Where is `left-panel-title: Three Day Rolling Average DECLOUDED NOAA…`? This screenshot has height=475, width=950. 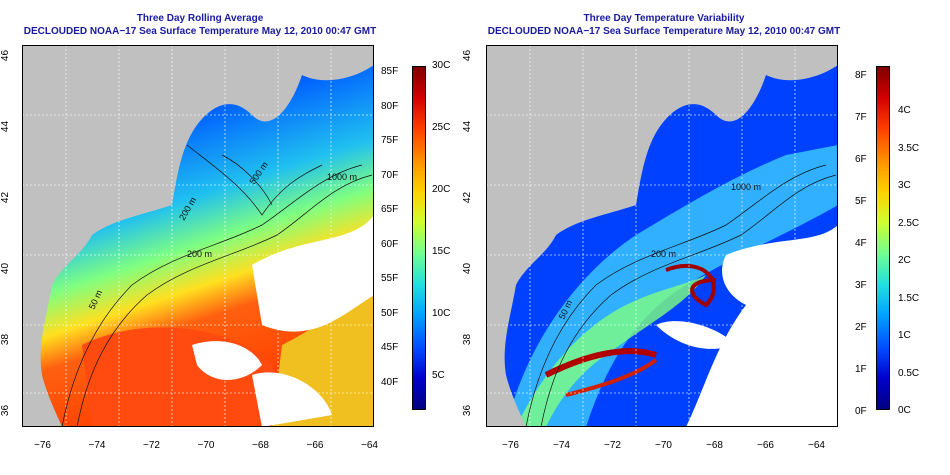 left-panel-title: Three Day Rolling Average DECLOUDED NOAA… is located at coordinates (200, 25).